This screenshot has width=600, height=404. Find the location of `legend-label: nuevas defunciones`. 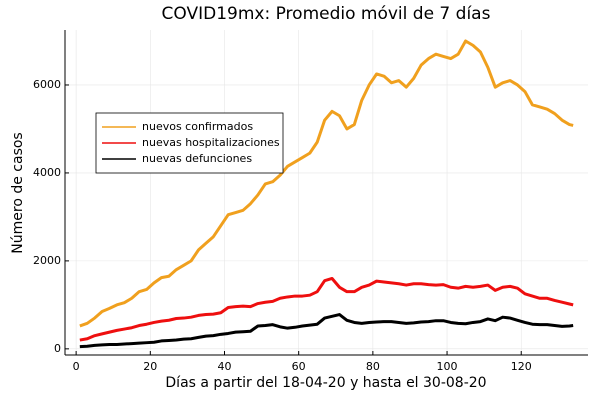

legend-label: nuevas defunciones is located at coordinates (197, 158).